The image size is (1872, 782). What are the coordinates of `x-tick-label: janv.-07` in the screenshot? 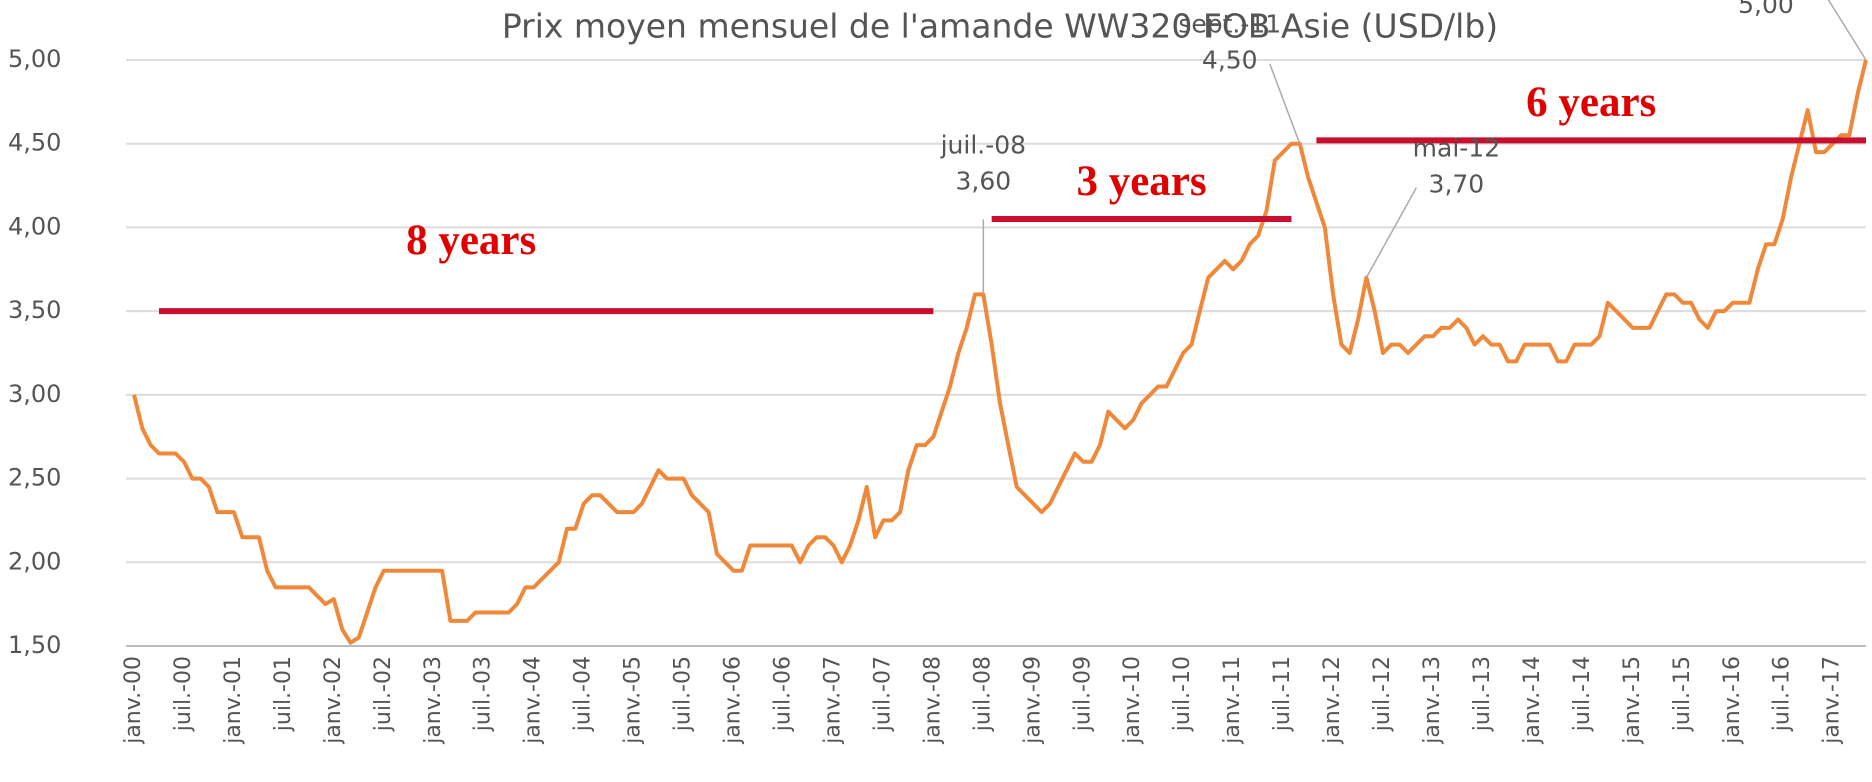 It's located at (832, 700).